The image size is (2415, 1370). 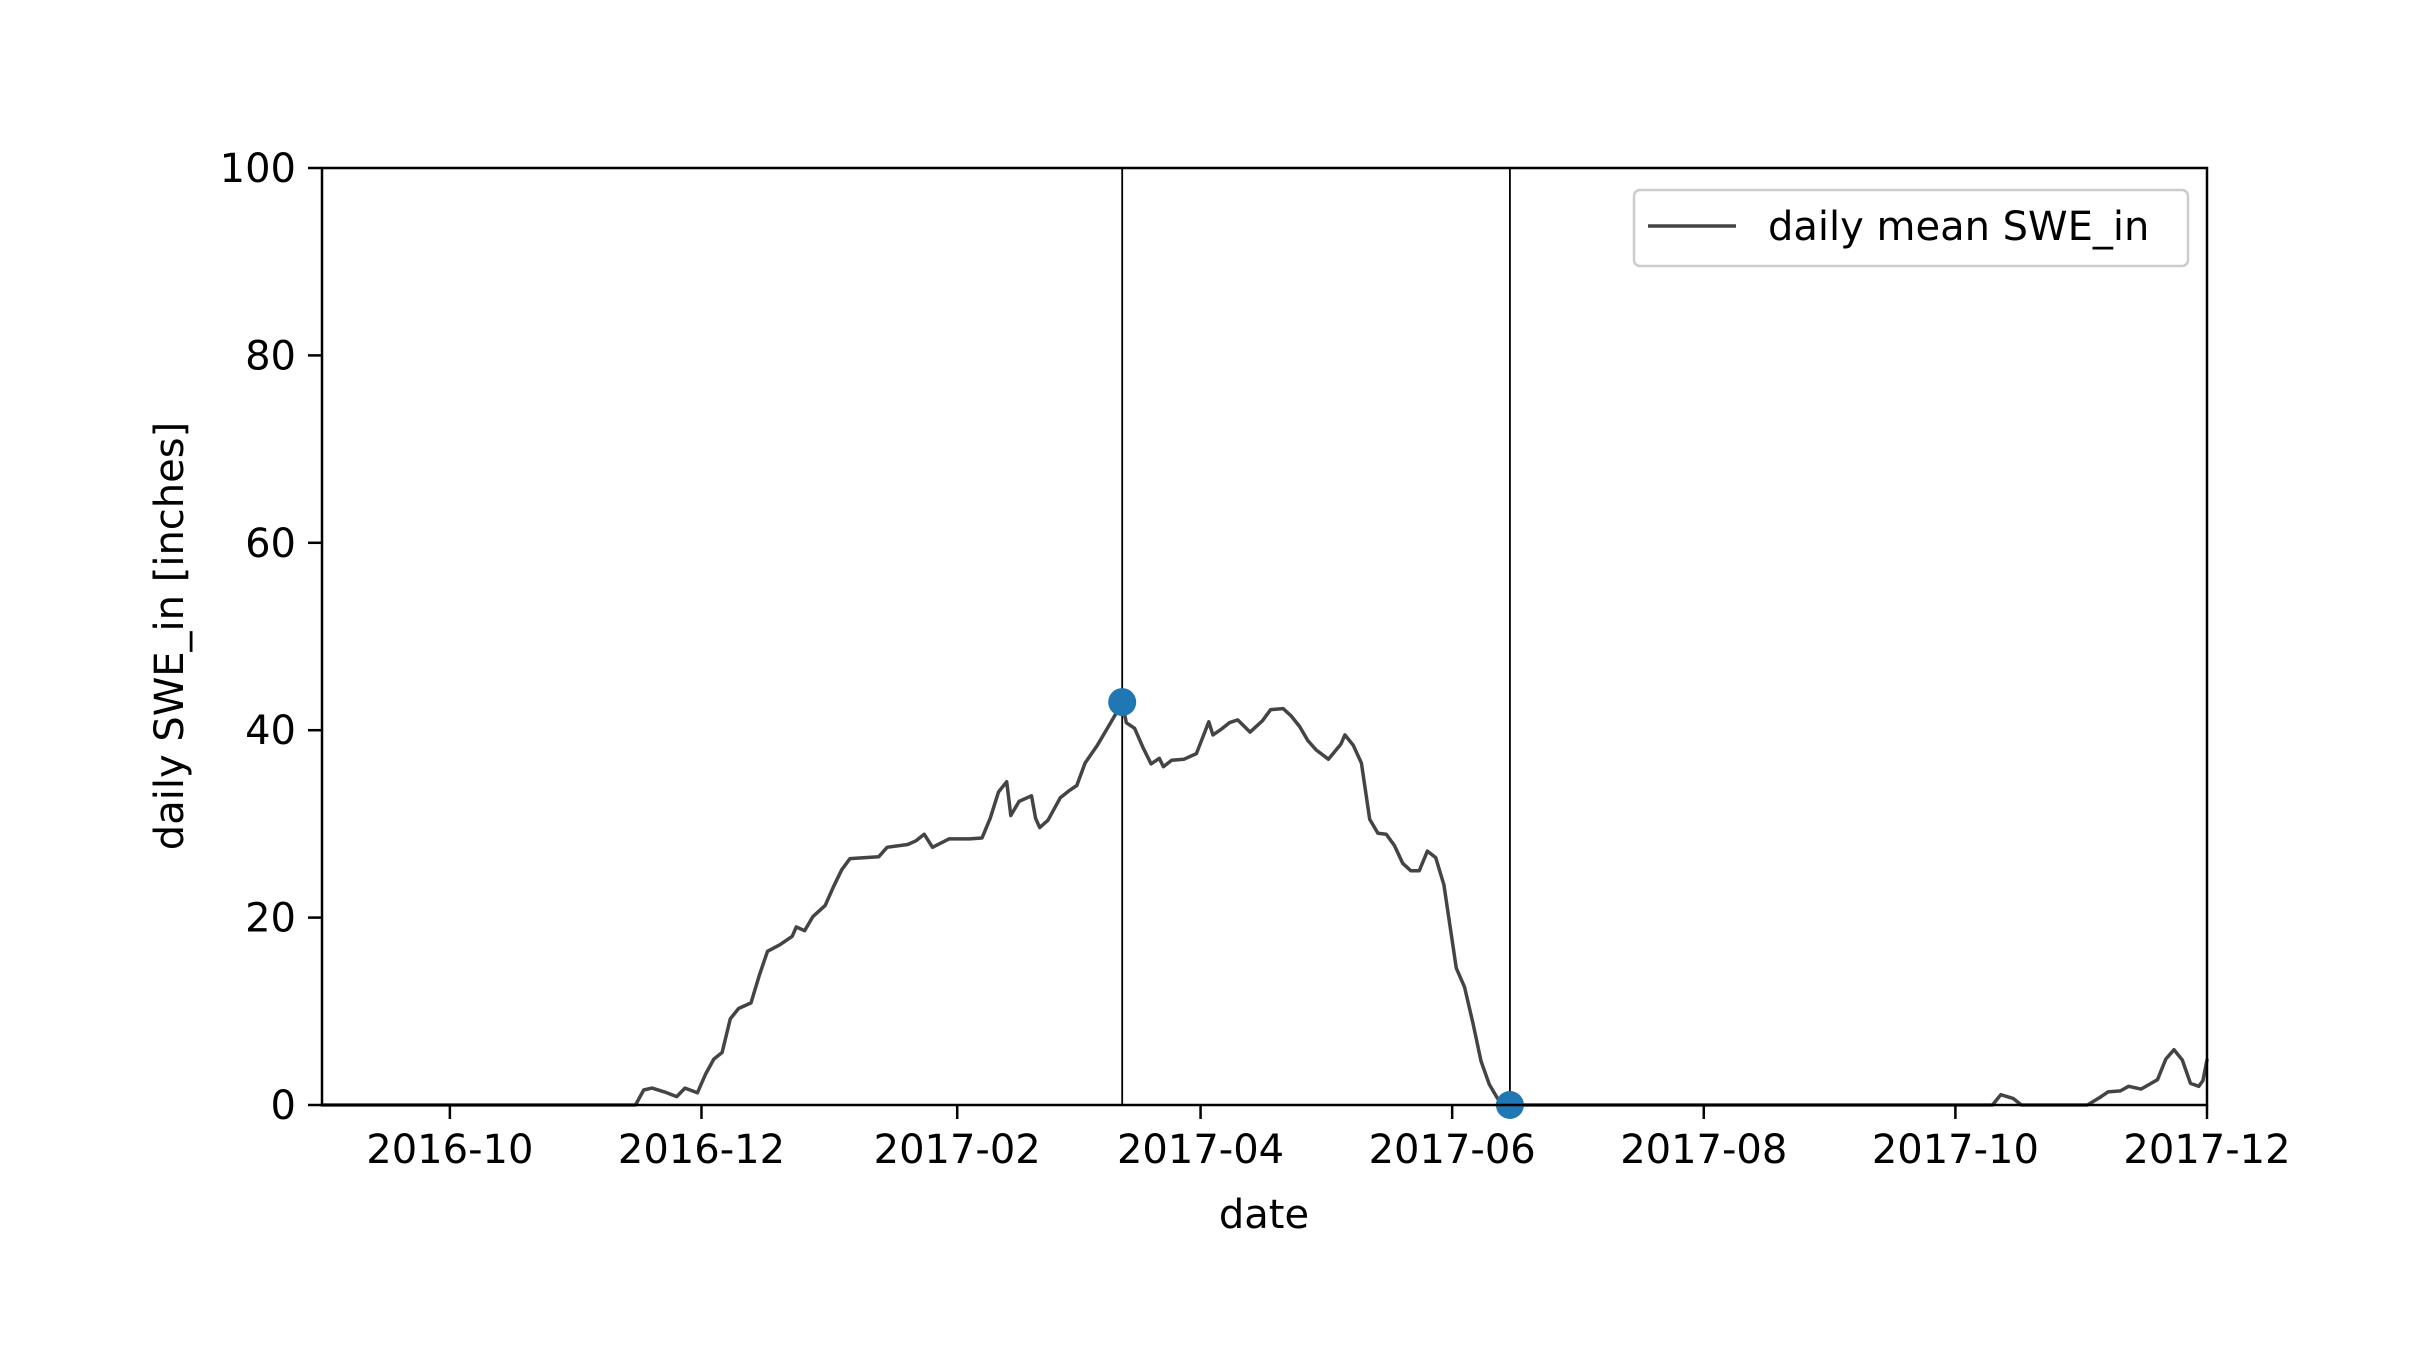 I want to click on x-tick-label-1: 2016-12, so click(x=701, y=1150).